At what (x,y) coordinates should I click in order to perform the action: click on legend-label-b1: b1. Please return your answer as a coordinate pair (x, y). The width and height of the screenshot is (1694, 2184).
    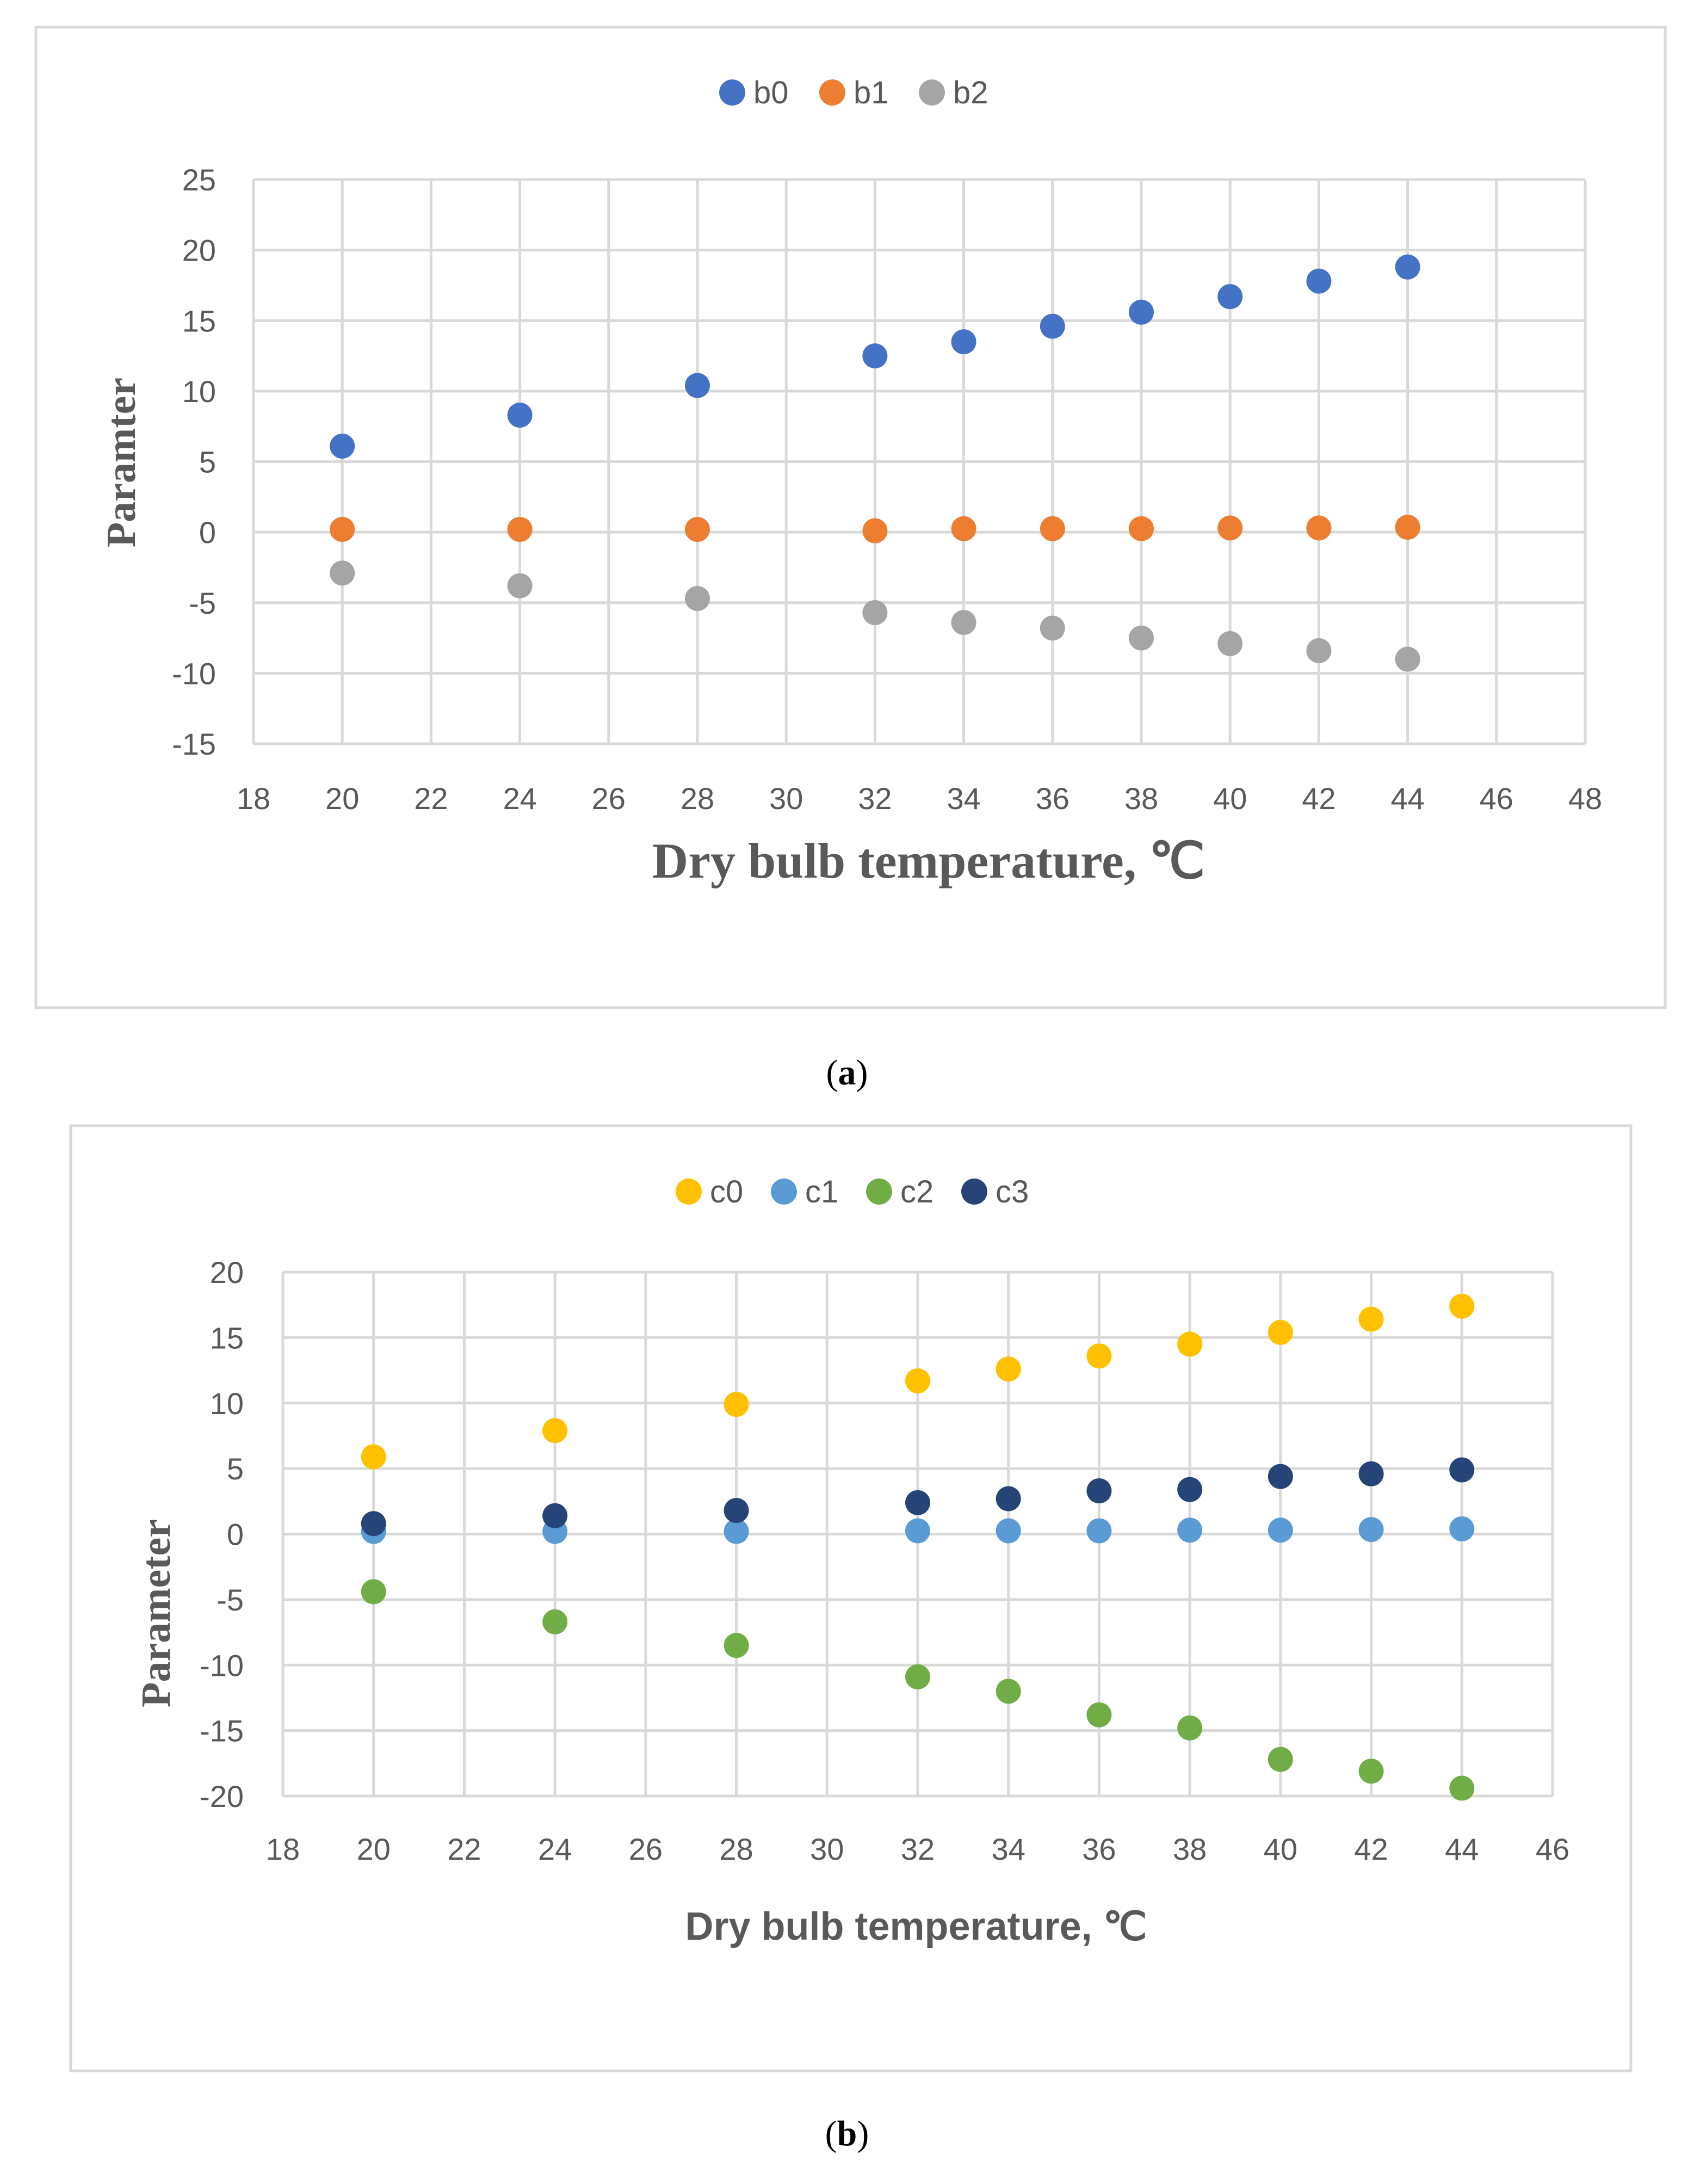
    Looking at the image, I should click on (872, 92).